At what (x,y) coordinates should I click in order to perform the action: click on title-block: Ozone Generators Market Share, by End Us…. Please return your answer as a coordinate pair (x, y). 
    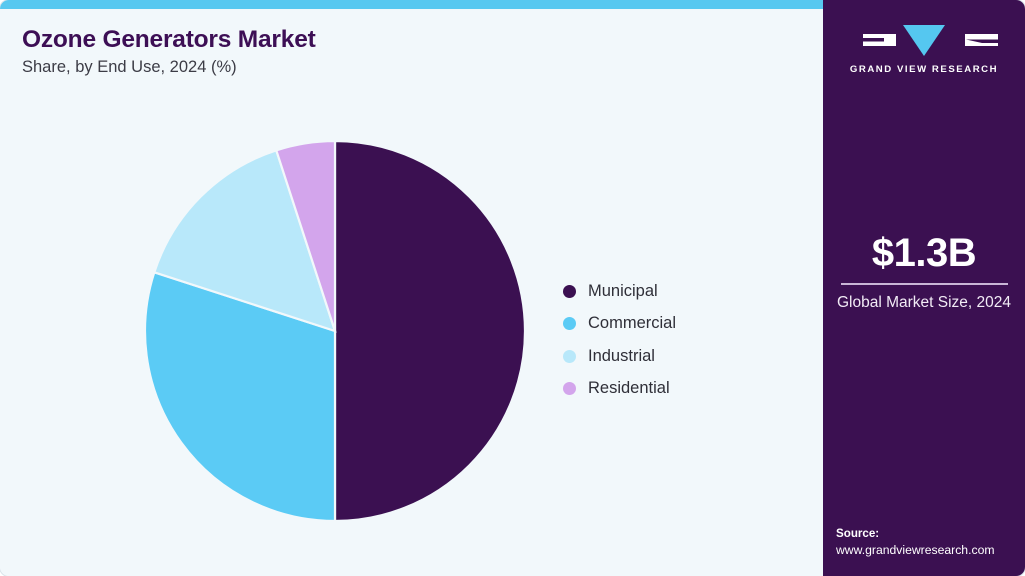
    Looking at the image, I should click on (372, 52).